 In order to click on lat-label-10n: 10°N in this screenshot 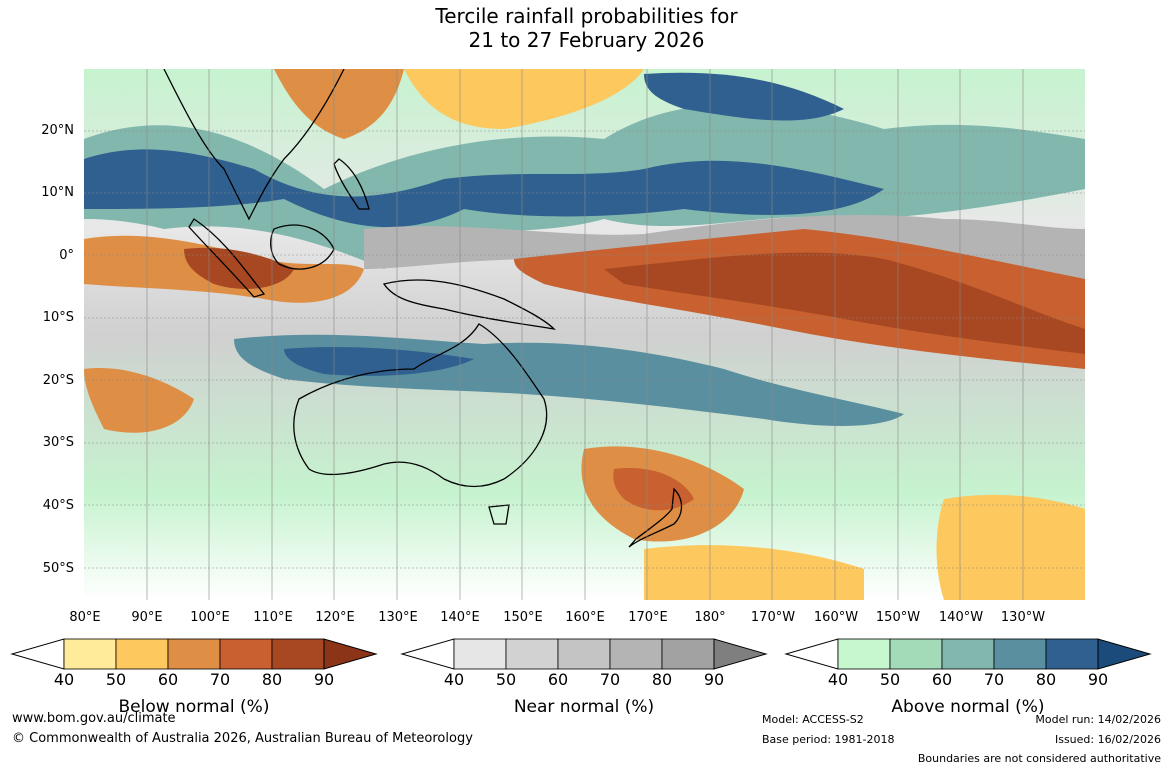, I will do `click(57, 192)`.